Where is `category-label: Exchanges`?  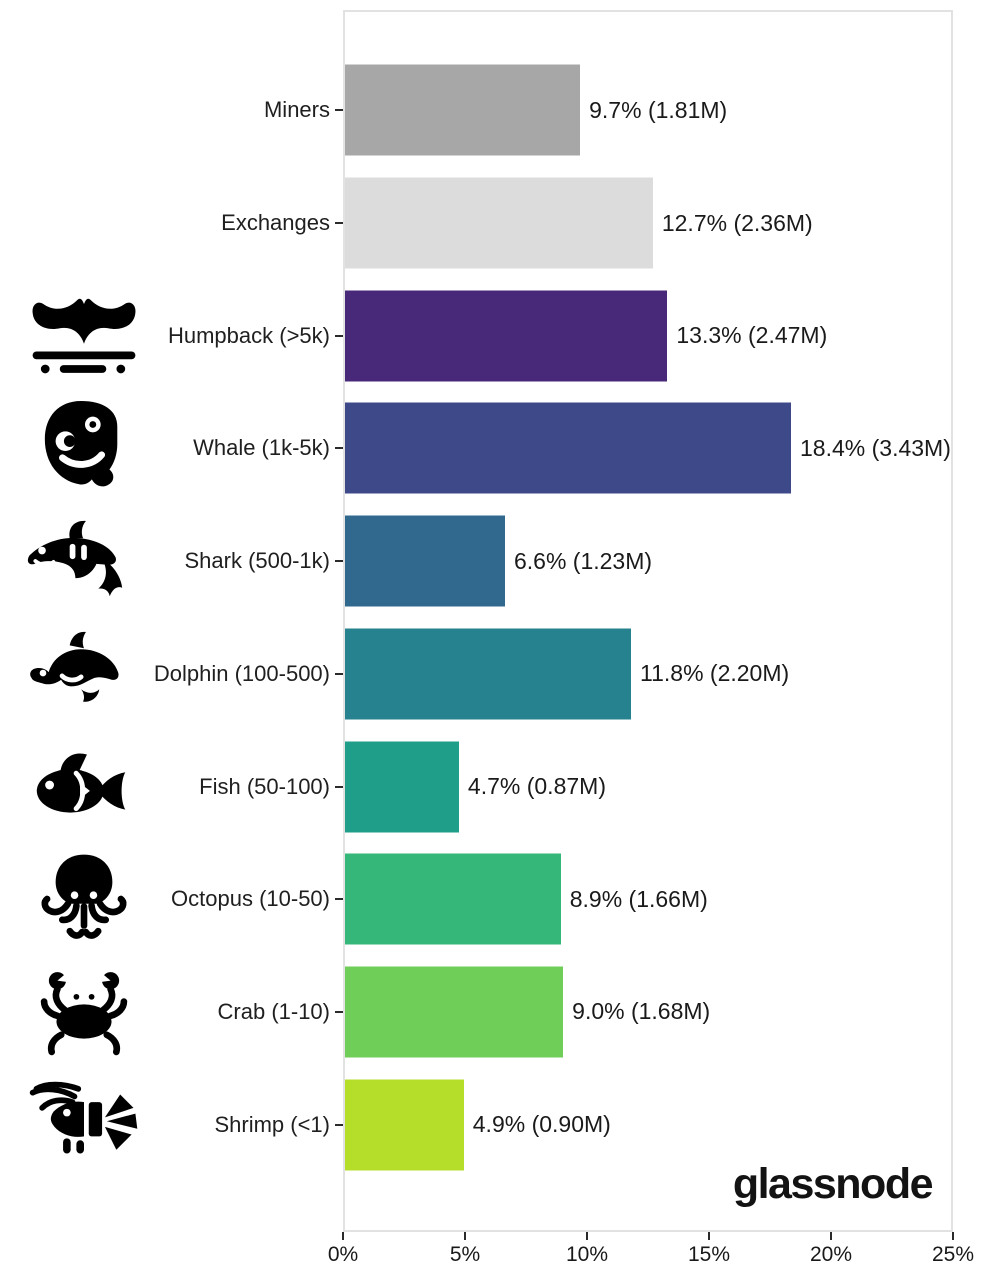 category-label: Exchanges is located at coordinates (275, 223).